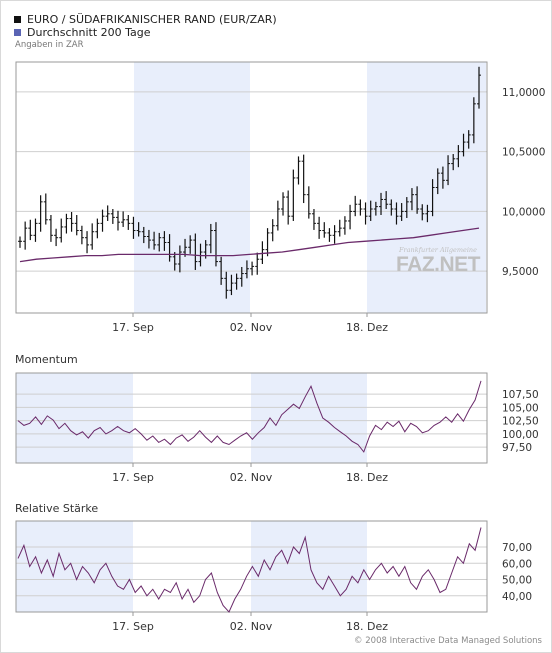 The width and height of the screenshot is (552, 653). What do you see at coordinates (523, 212) in the screenshot?
I see `price-y-tick-label: 10,0000` at bounding box center [523, 212].